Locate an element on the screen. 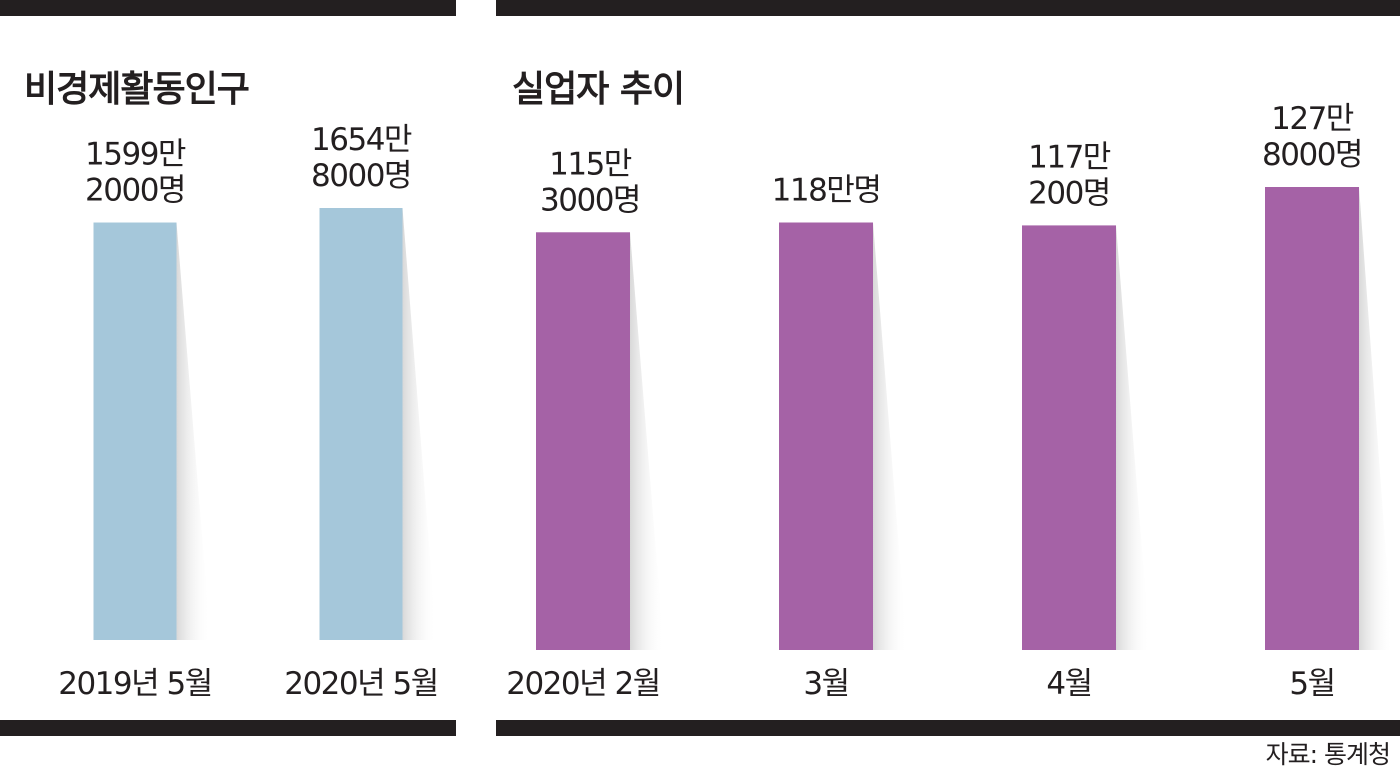  top-rule-left is located at coordinates (228, 8).